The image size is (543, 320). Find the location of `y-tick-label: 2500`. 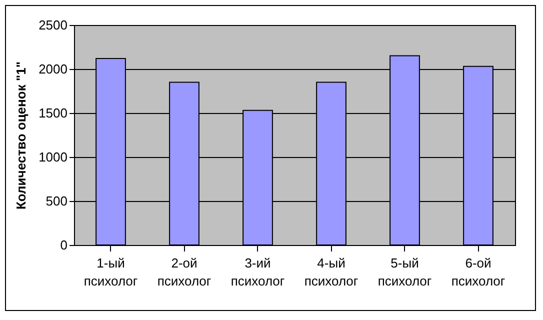

y-tick-label: 2500 is located at coordinates (53, 25).